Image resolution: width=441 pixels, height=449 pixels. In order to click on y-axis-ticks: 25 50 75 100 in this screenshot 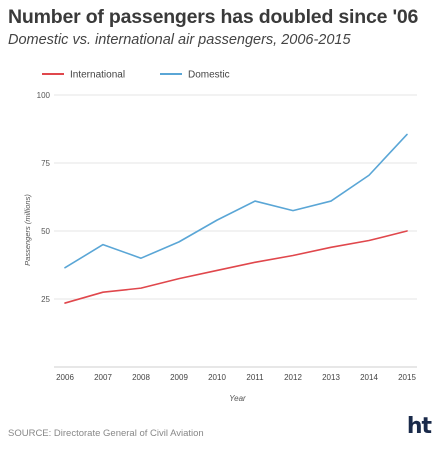, I will do `click(44, 197)`.